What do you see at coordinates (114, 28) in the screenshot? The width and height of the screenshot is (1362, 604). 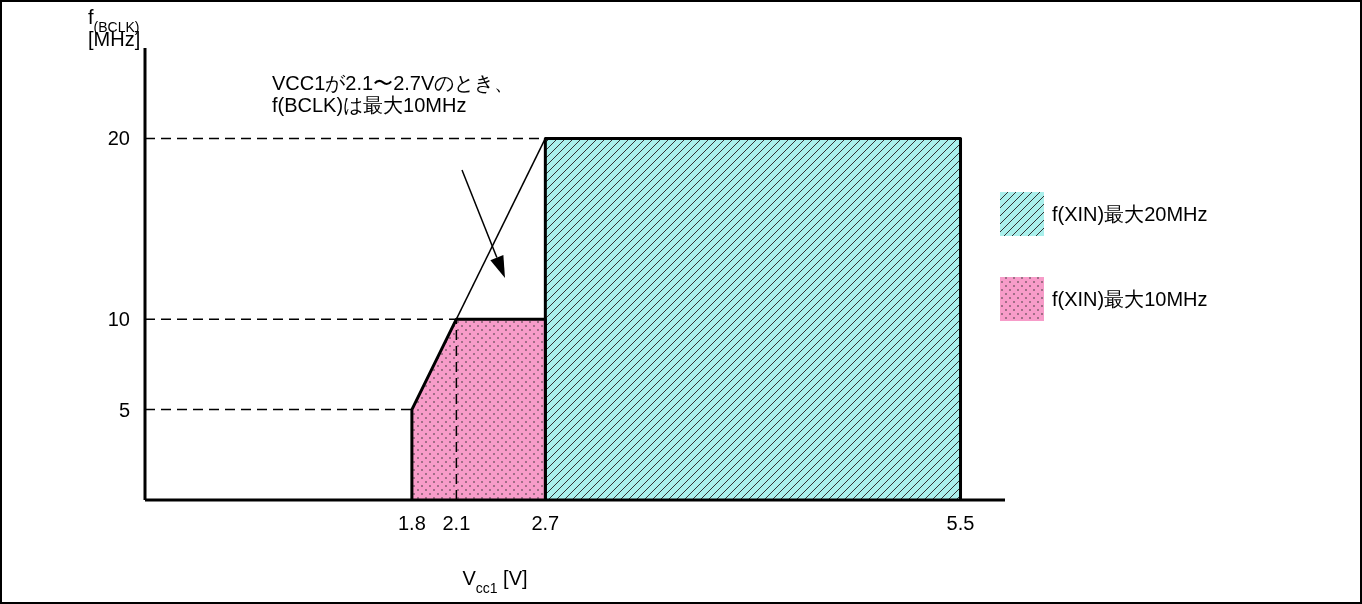 I see `y-axis-title: f$_{(BCLK)}$ [MHz]` at bounding box center [114, 28].